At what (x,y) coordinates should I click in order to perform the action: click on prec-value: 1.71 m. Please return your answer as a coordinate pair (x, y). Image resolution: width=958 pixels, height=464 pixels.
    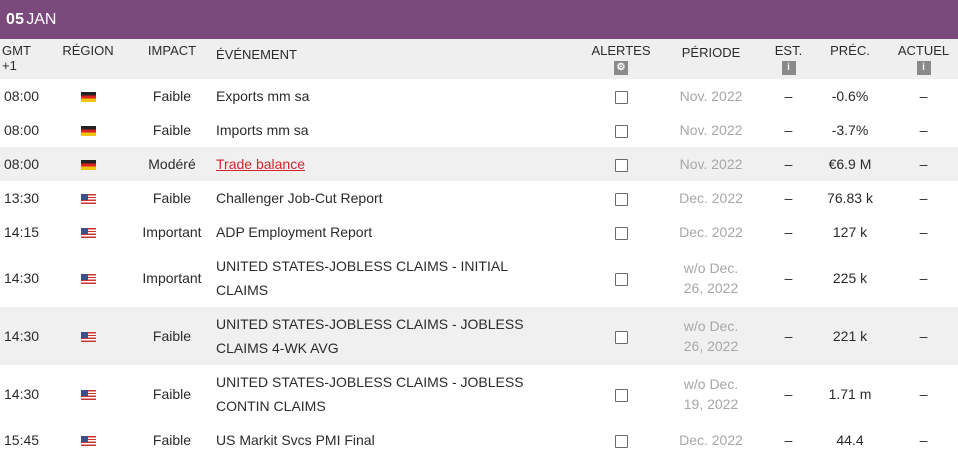
    Looking at the image, I should click on (850, 394).